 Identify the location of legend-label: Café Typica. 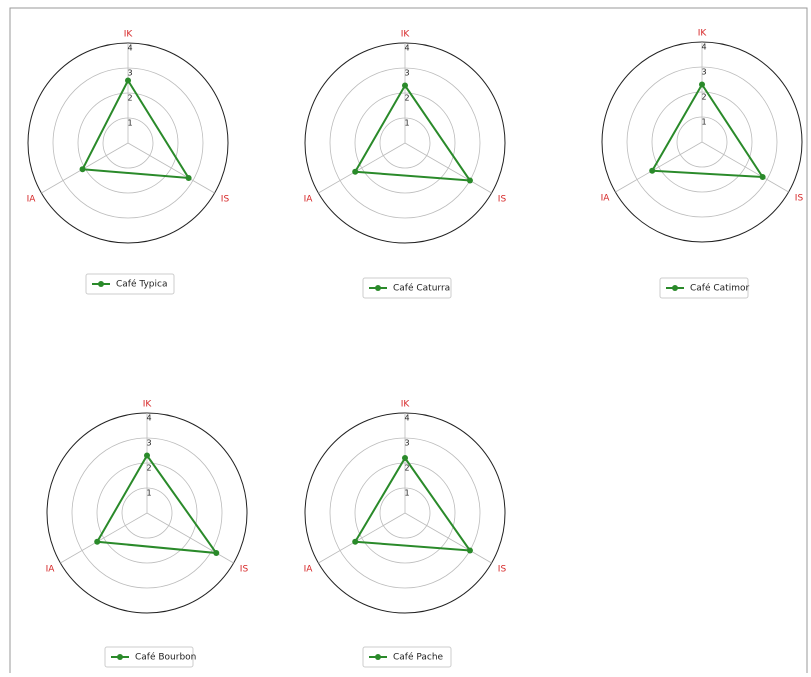
(141, 284).